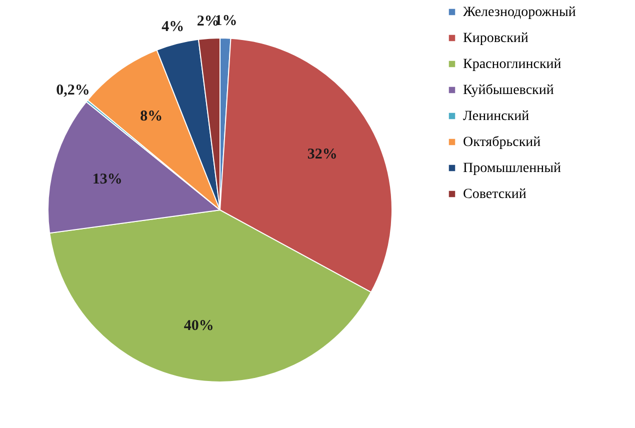 This screenshot has height=428, width=635. Describe the element at coordinates (495, 194) in the screenshot. I see `legend-label: Советский` at that location.